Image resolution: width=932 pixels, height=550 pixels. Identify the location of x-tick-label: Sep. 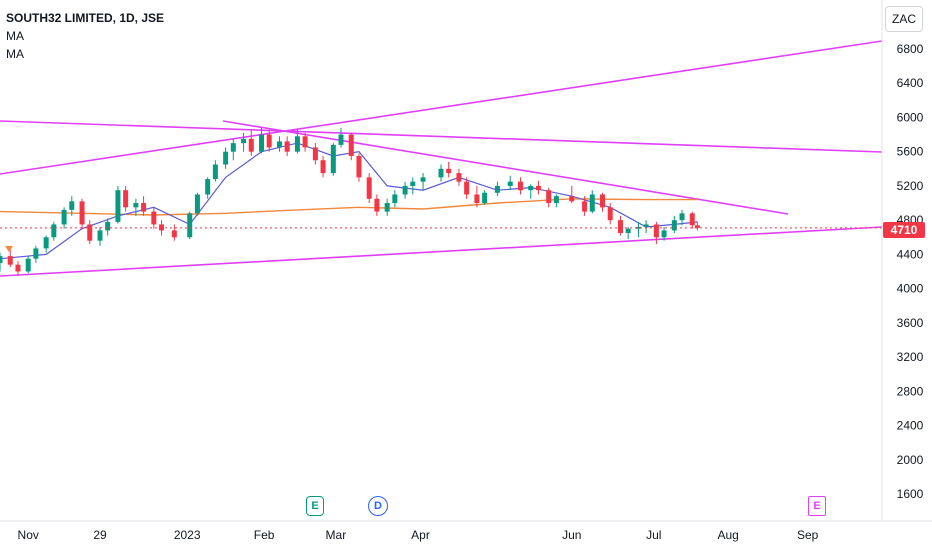
(808, 535).